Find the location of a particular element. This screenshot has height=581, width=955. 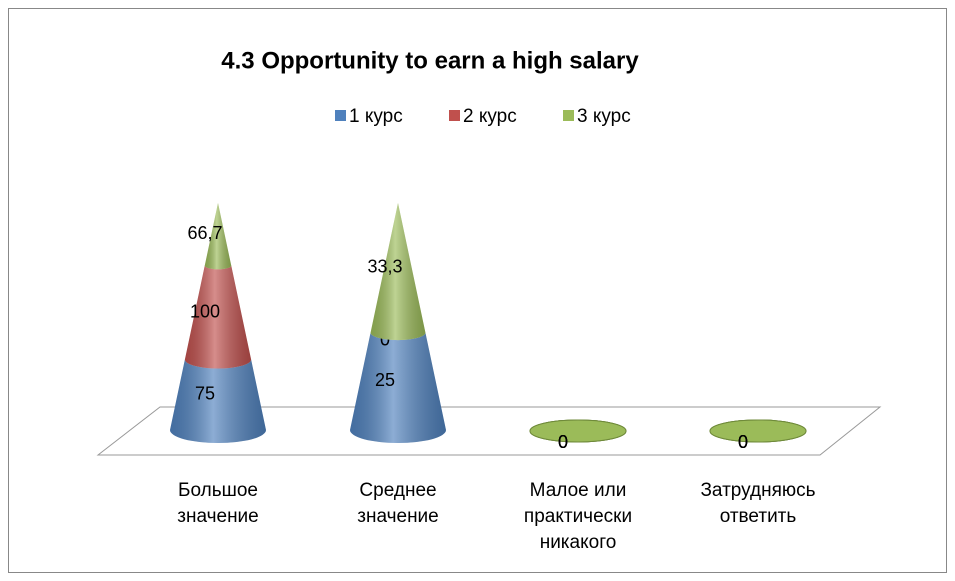

data-label: 33,3 is located at coordinates (384, 267).